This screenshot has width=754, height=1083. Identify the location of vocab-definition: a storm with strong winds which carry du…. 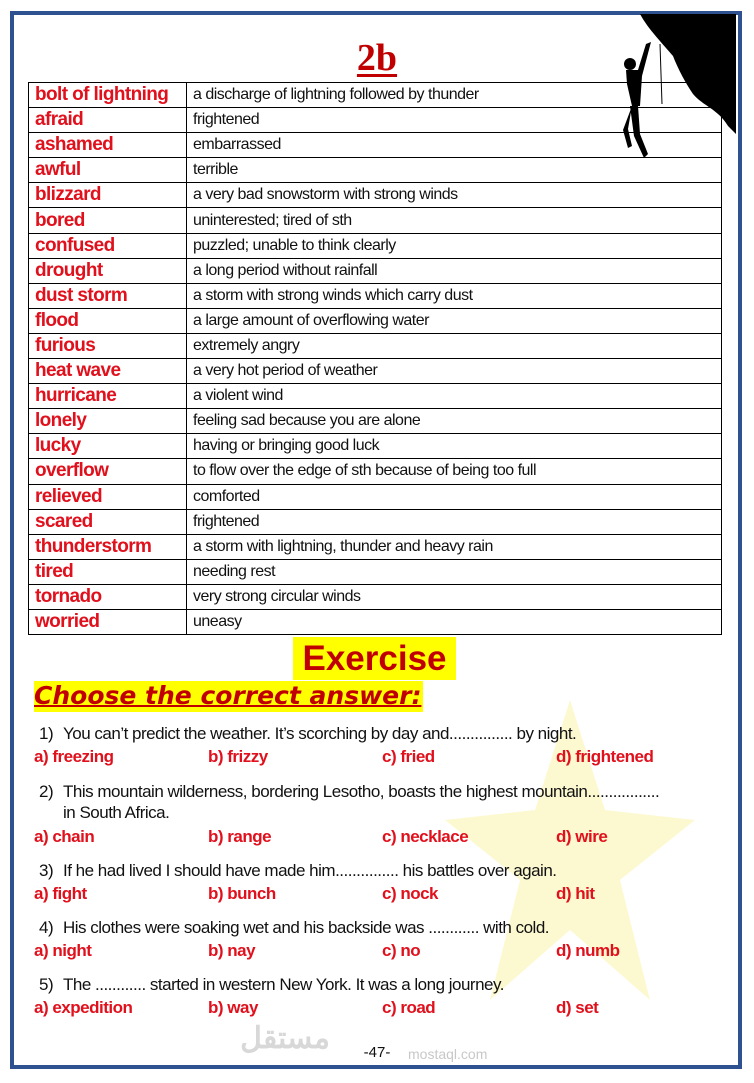
(454, 295).